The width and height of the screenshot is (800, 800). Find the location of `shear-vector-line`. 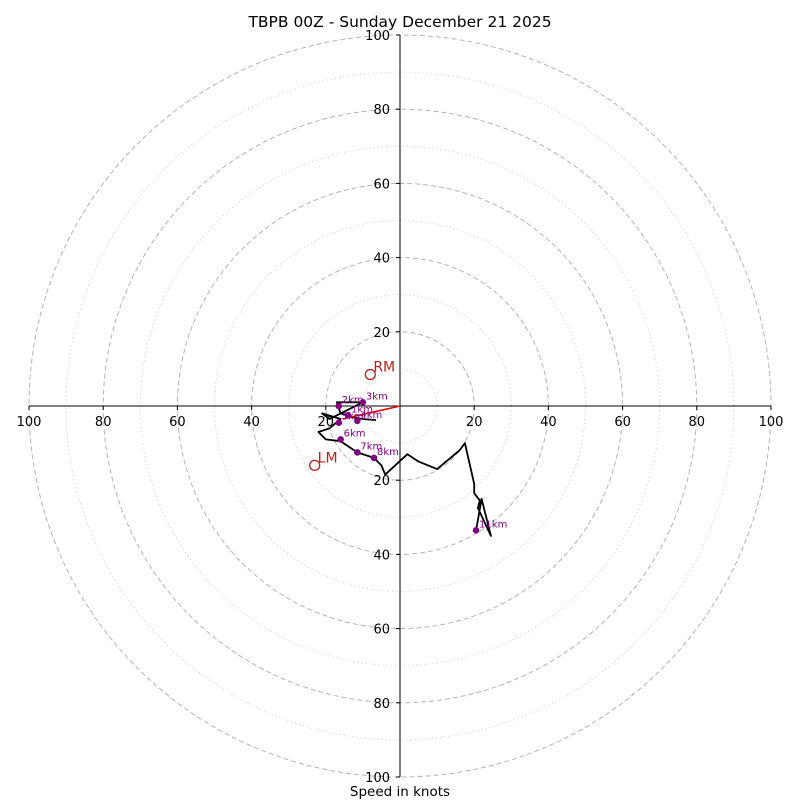

shear-vector-line is located at coordinates (371, 412).